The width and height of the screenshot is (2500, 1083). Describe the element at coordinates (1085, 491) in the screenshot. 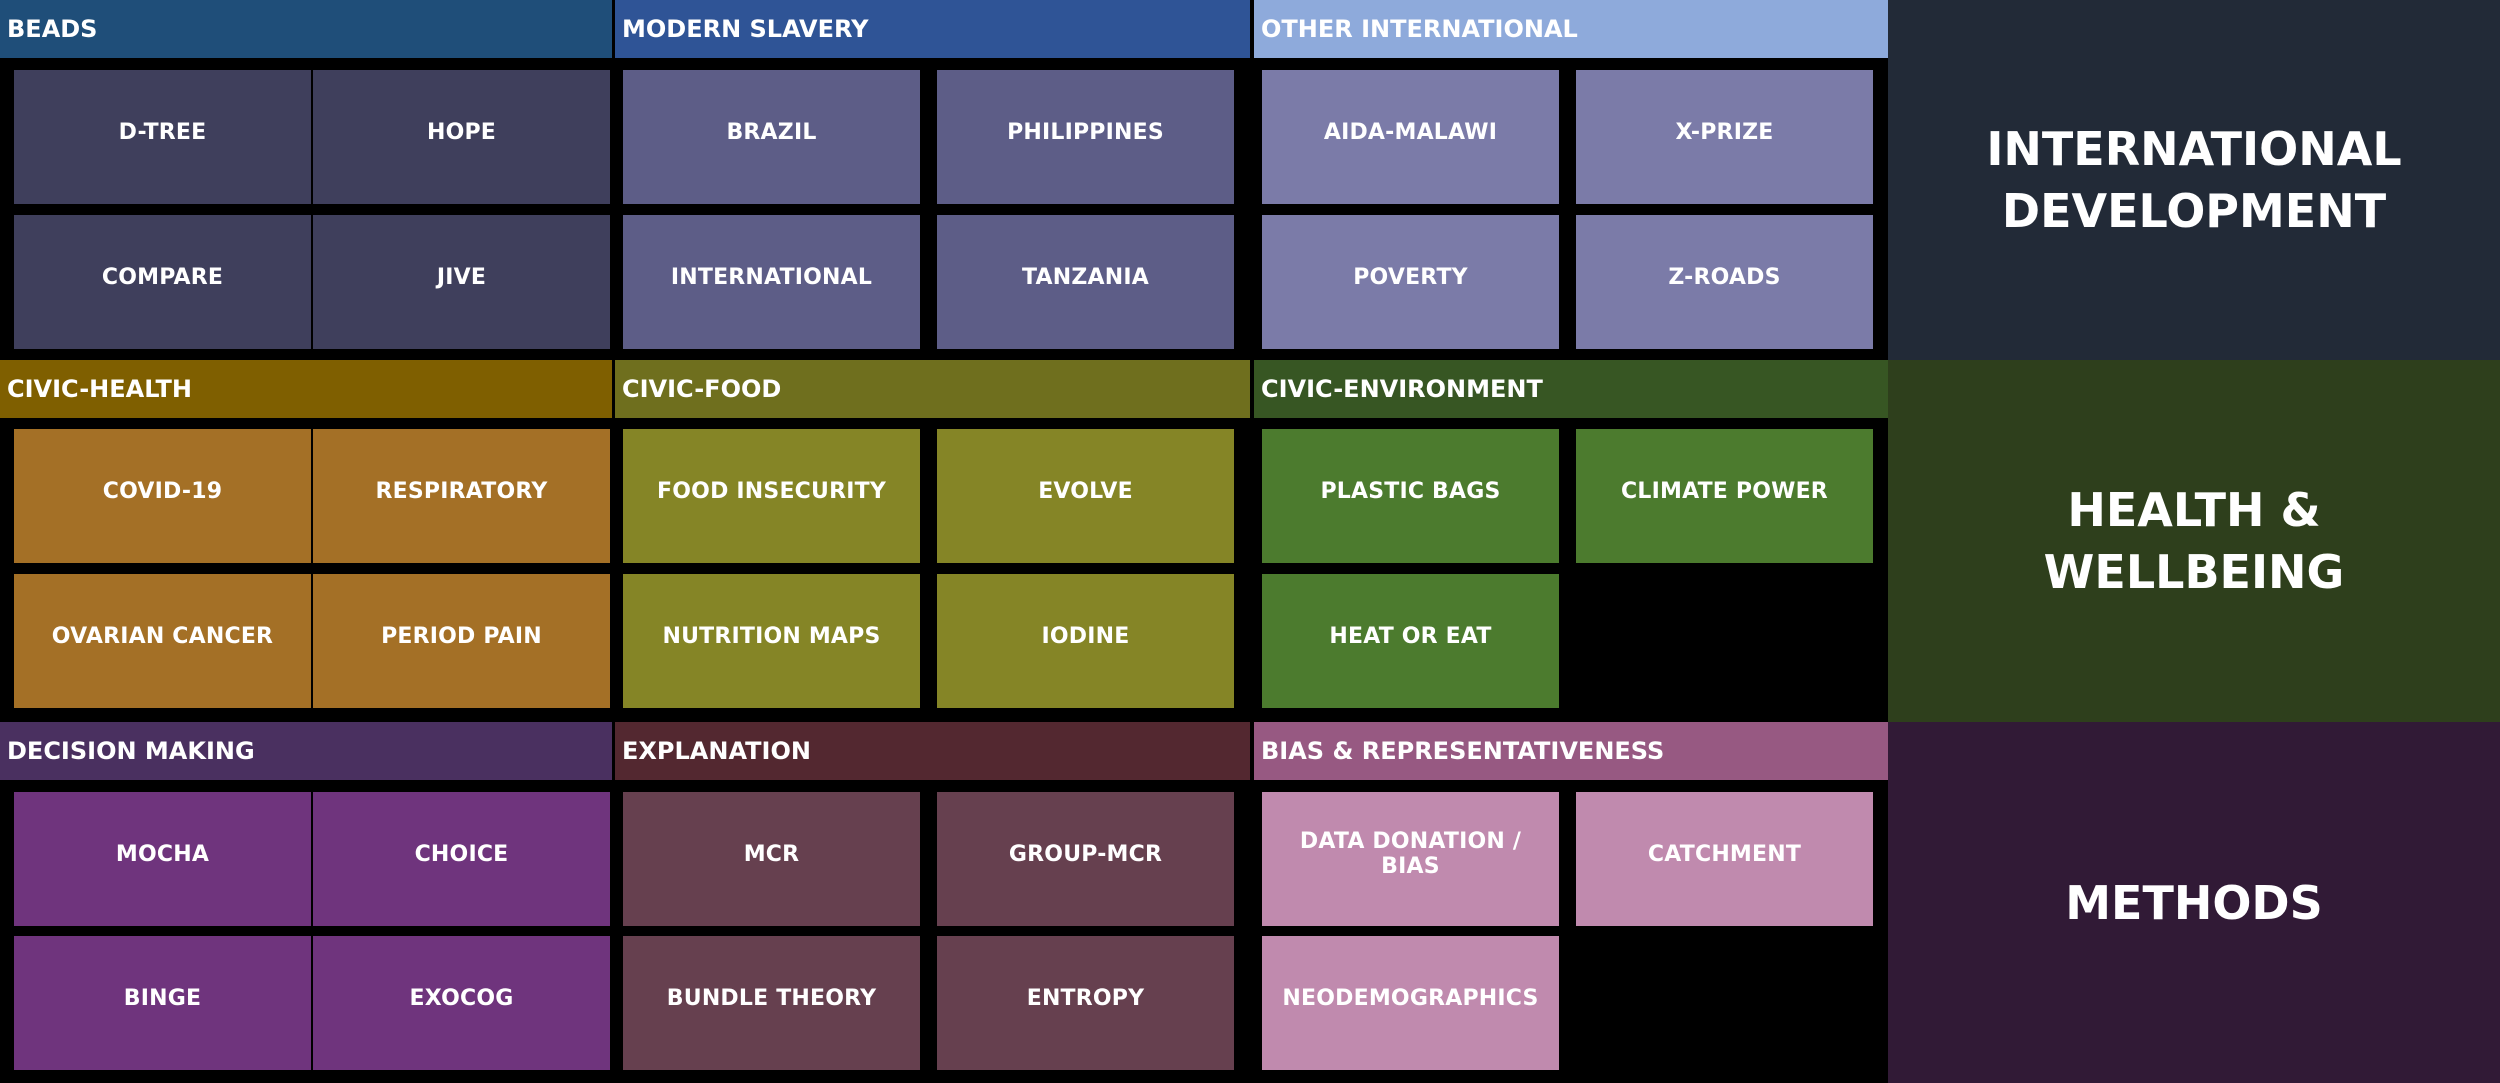

I see `tile-label: EVOLVE` at that location.